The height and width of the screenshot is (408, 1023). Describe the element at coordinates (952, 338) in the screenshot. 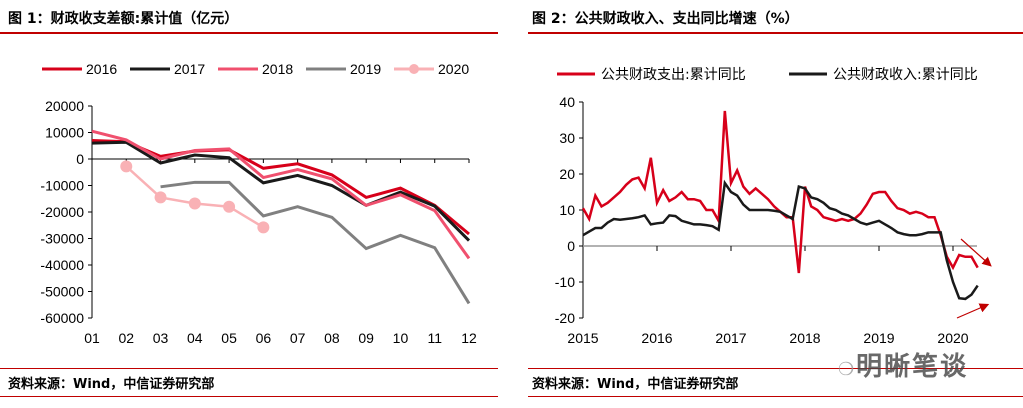

I see `chart2-x-tick-label: 2020` at that location.